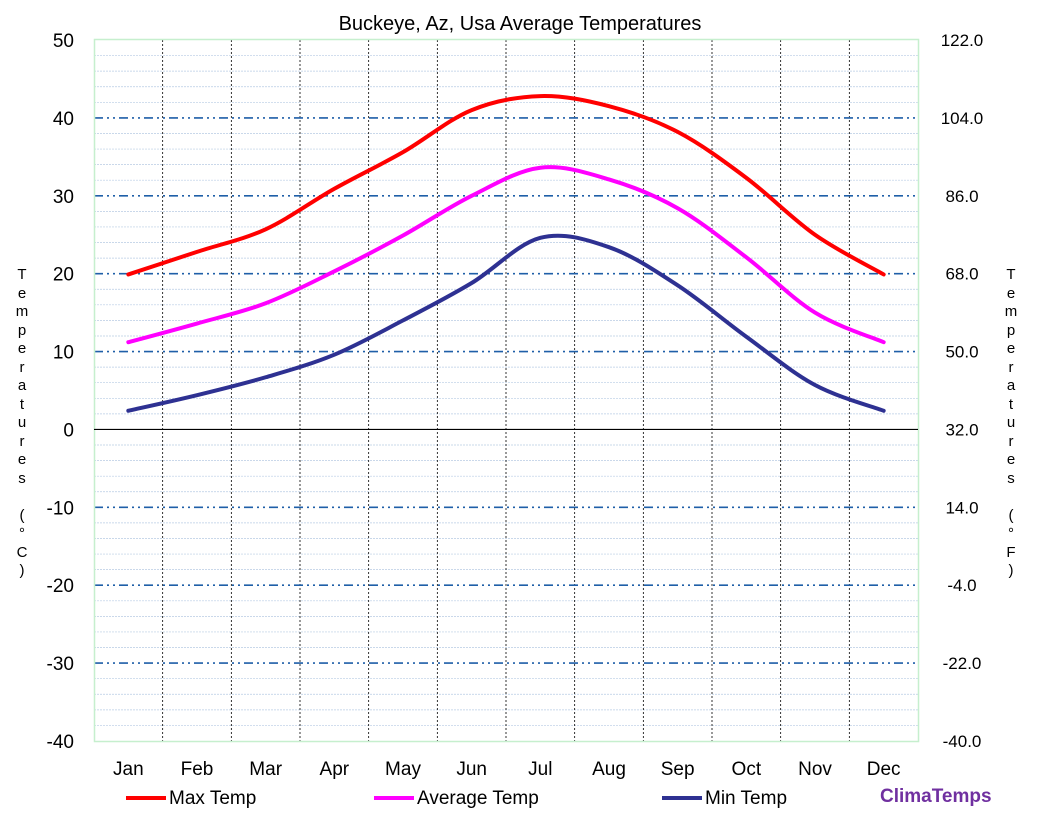  I want to click on right-tick-label: 122.0, so click(962, 40).